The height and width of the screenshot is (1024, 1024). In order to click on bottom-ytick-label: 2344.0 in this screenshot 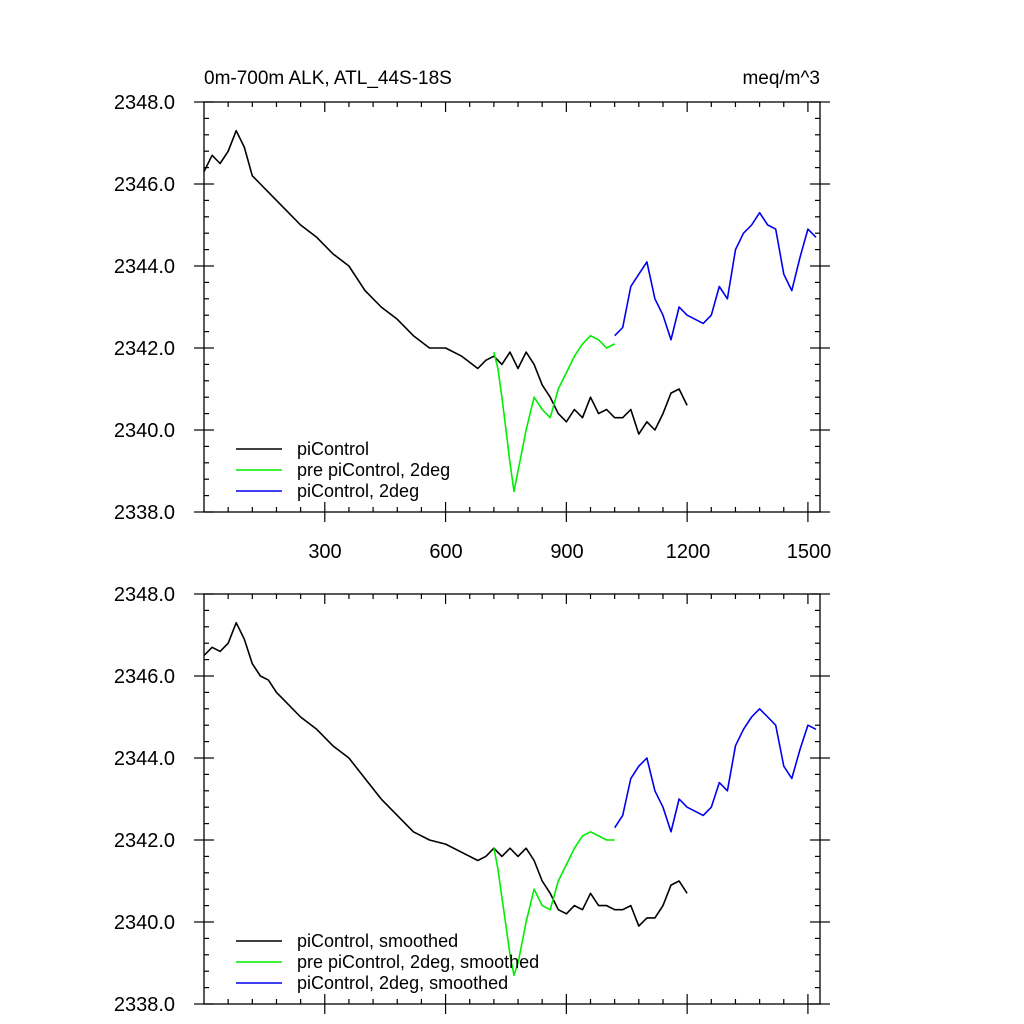, I will do `click(144, 759)`.